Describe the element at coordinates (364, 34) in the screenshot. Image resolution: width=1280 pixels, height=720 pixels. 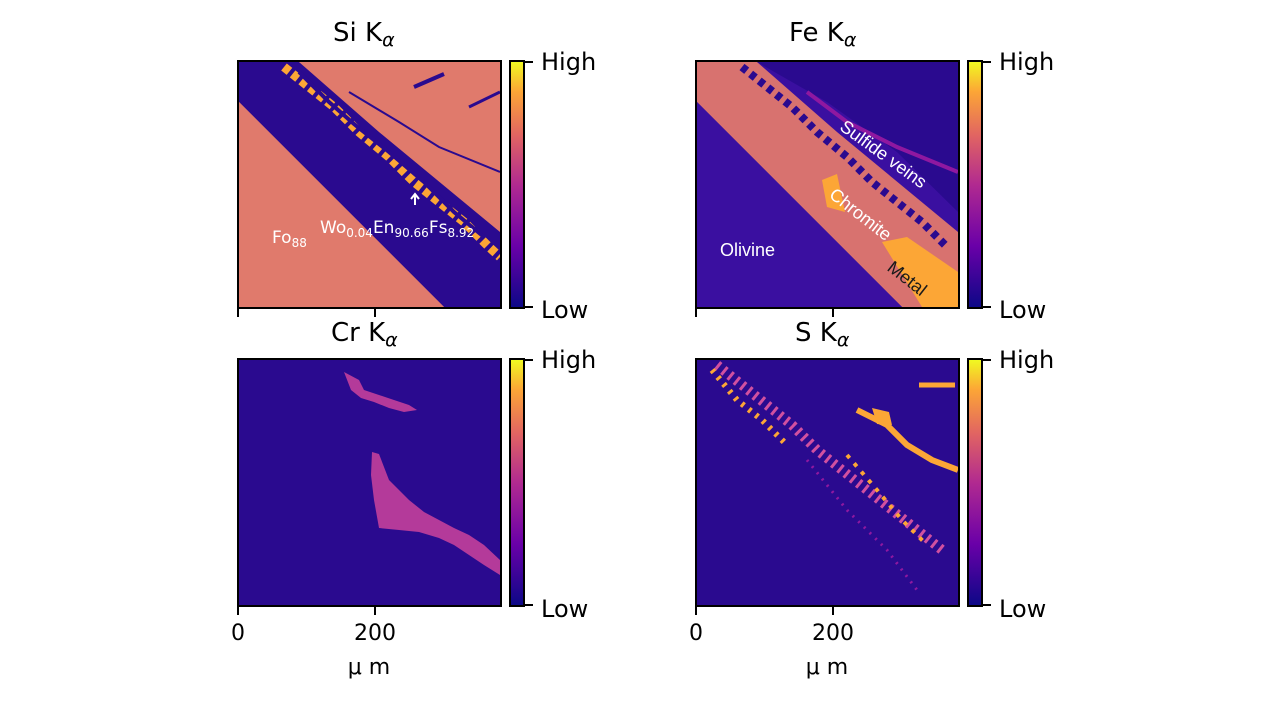
I see `si-panel-title: Si Kα` at that location.